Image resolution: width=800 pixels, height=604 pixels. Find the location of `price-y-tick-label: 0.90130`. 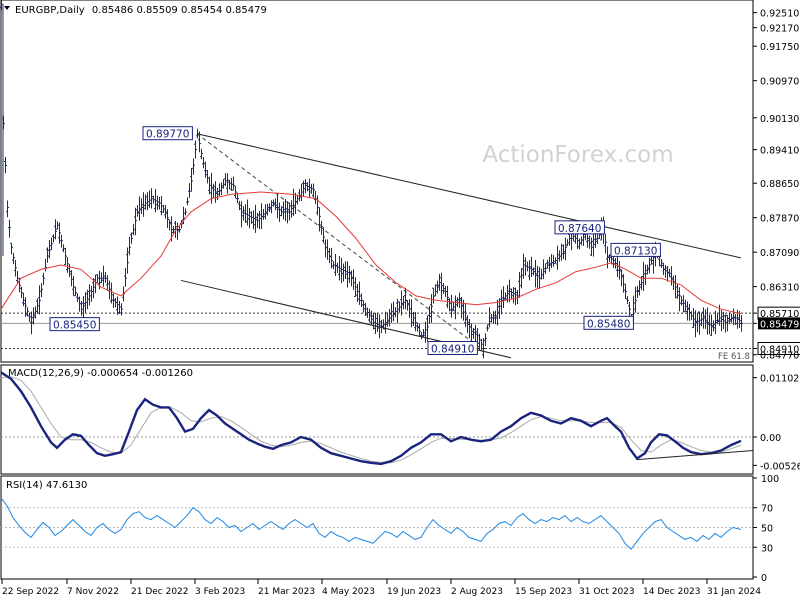

price-y-tick-label: 0.90130 is located at coordinates (779, 119).